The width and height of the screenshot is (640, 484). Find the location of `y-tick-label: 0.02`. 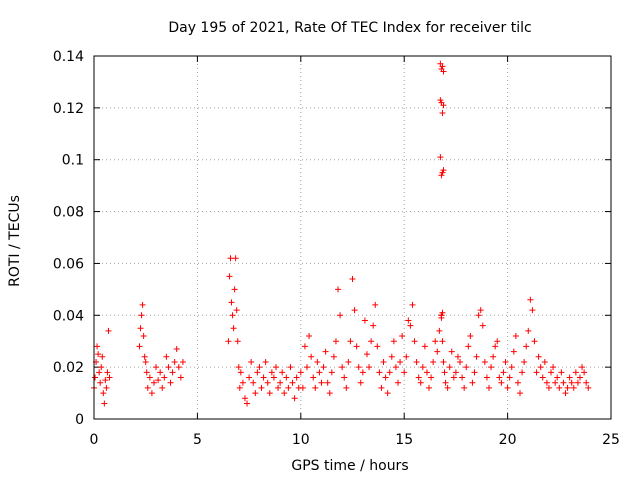

y-tick-label: 0.02 is located at coordinates (68, 368).